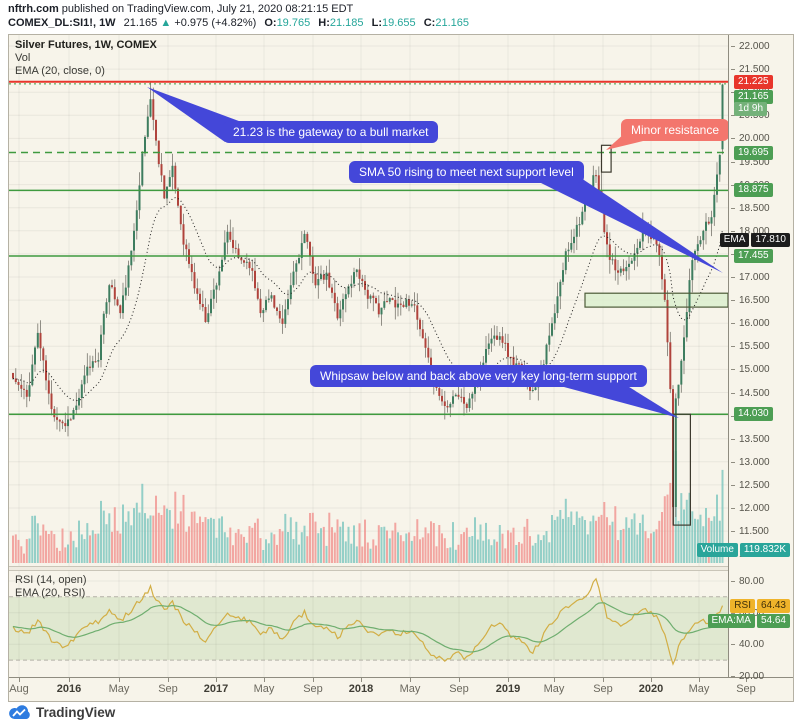  I want to click on pane-divider, so click(401, 568).